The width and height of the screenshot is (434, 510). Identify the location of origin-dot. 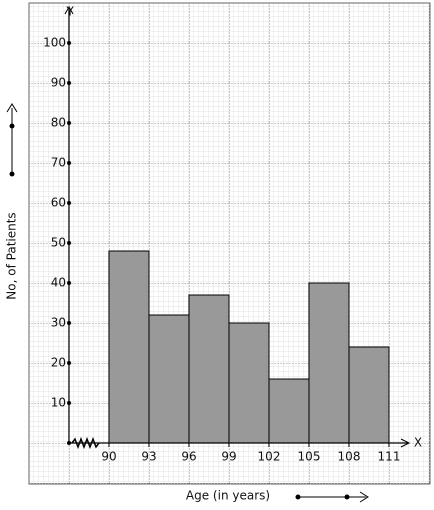
(69, 443).